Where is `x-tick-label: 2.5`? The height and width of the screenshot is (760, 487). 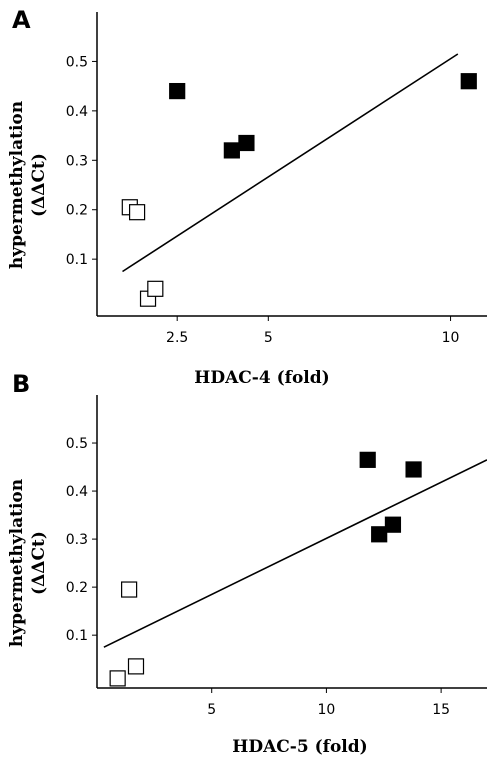
x-tick-label: 2.5 is located at coordinates (177, 338).